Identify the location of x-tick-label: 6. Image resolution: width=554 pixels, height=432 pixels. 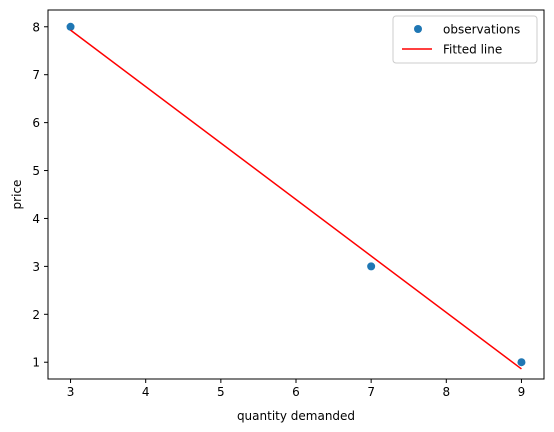
(296, 392).